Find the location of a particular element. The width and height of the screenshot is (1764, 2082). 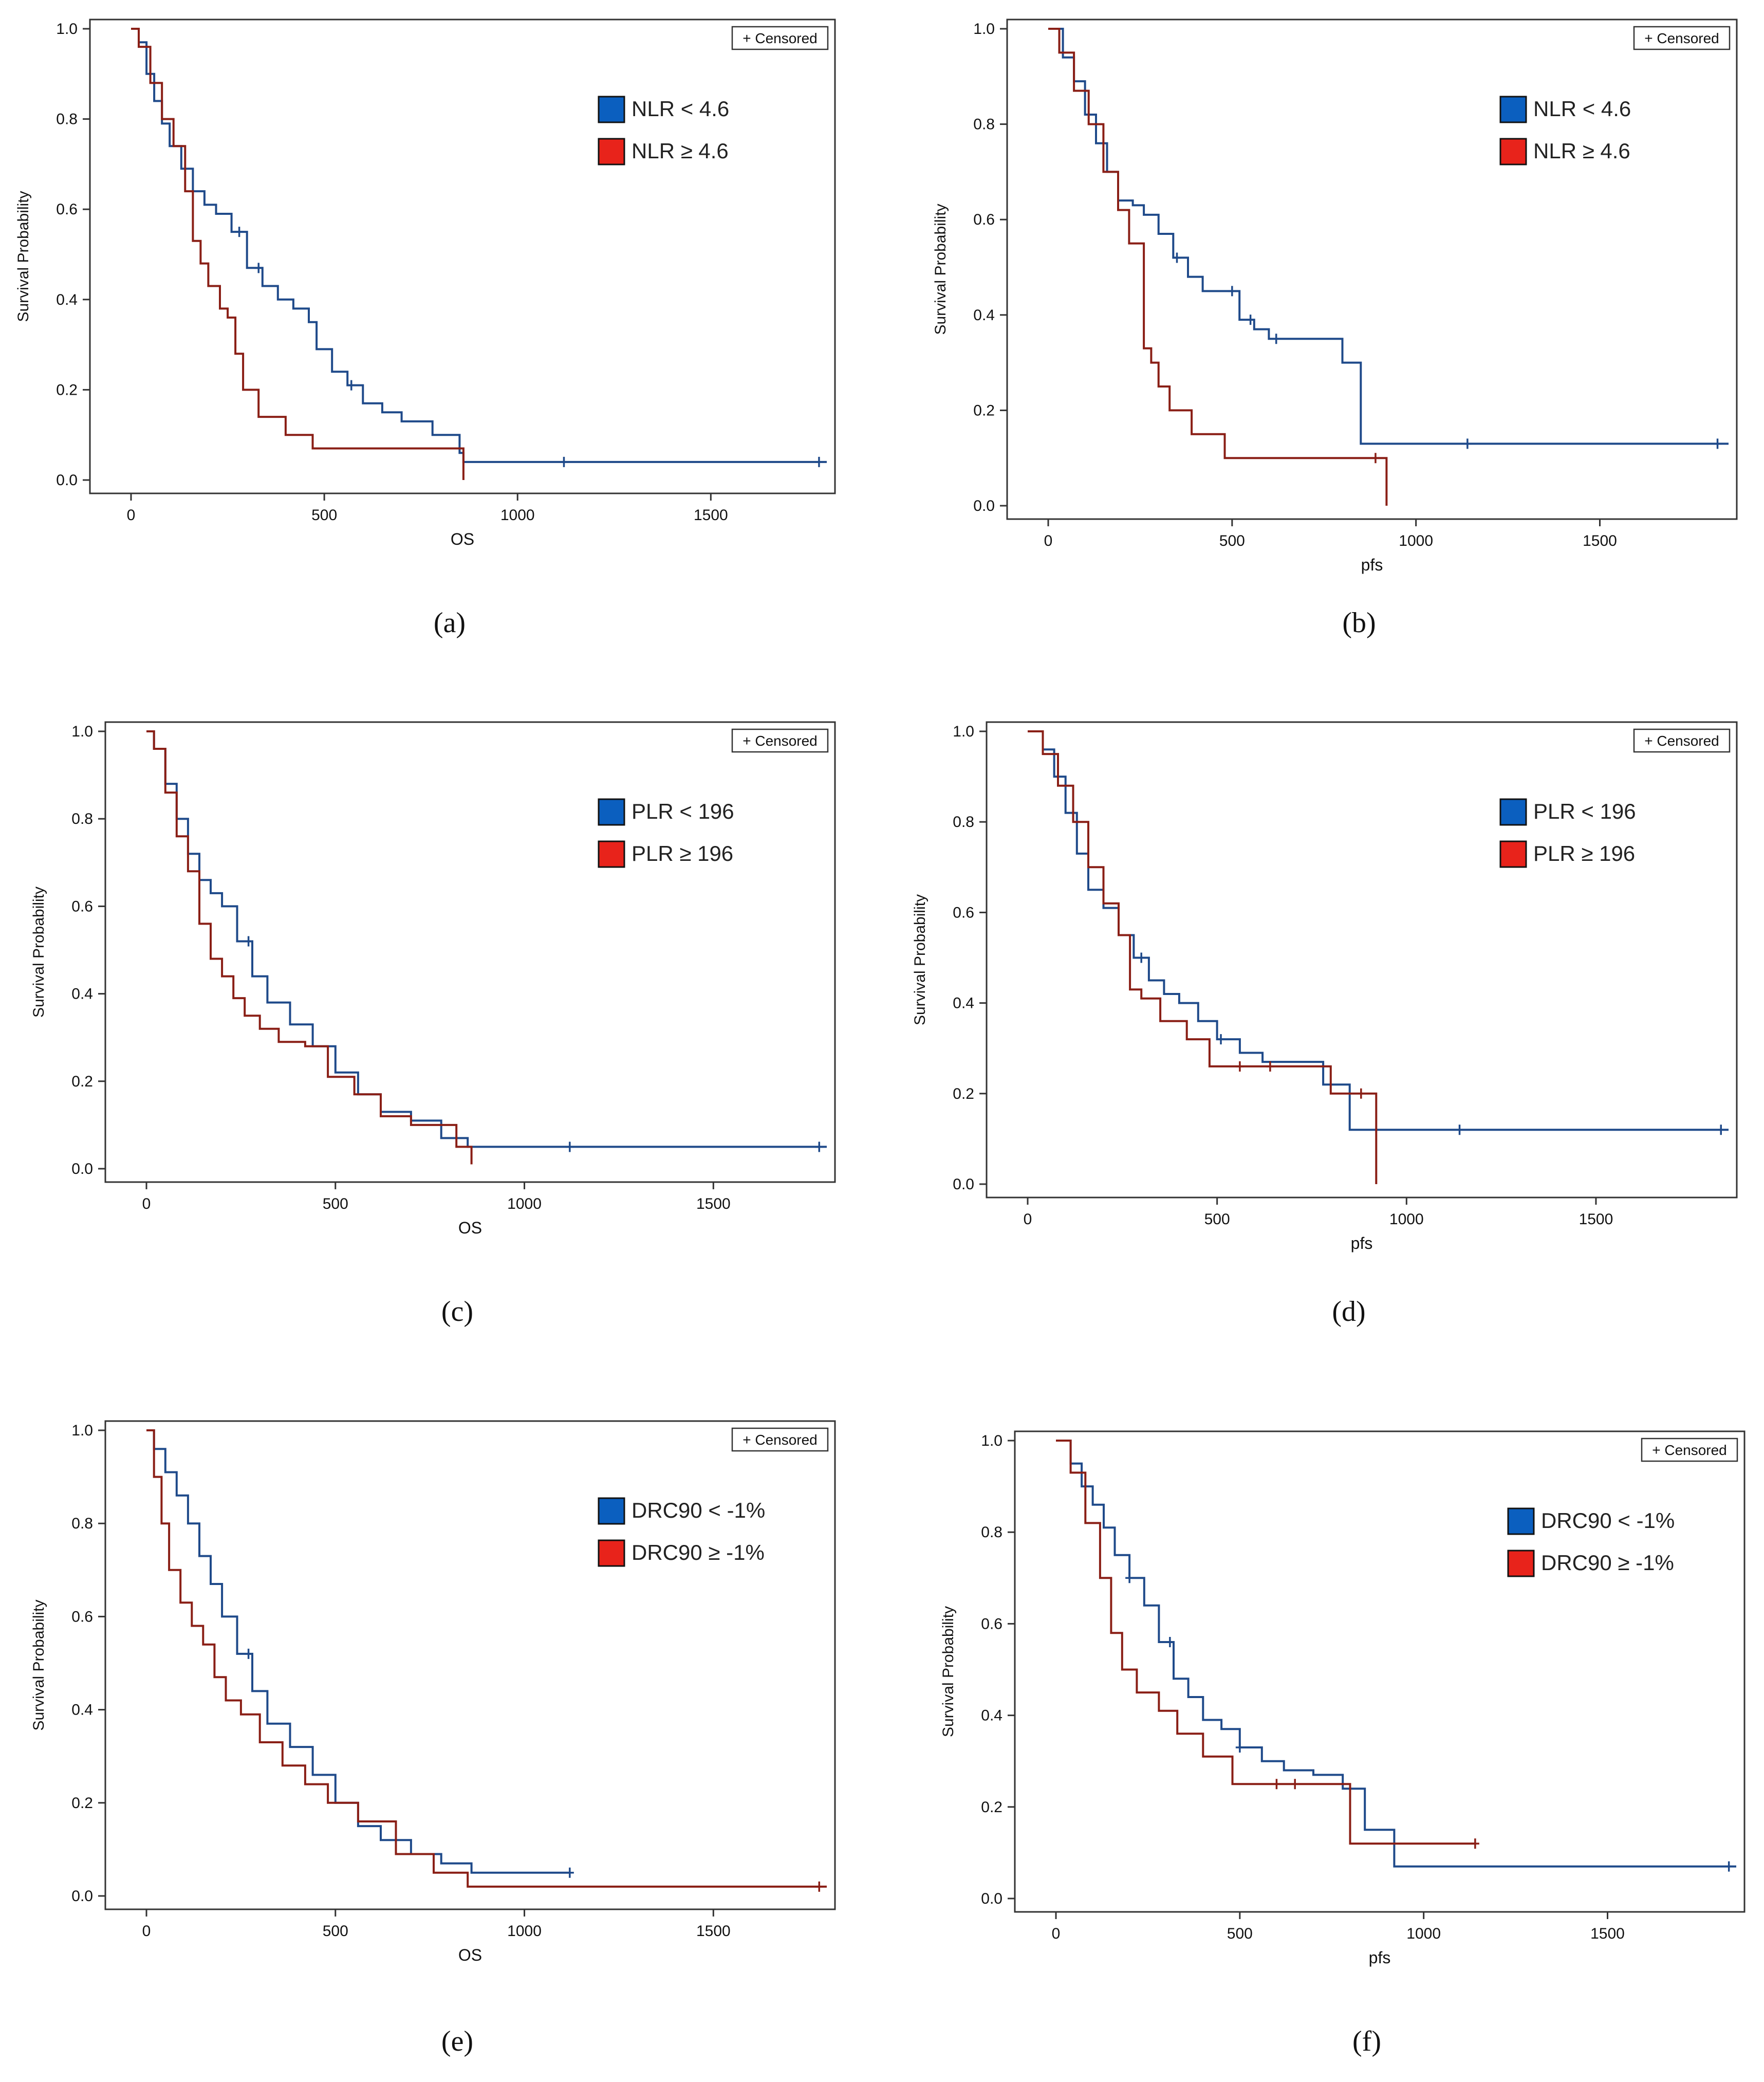

panel-caption: (f) is located at coordinates (1366, 2041).